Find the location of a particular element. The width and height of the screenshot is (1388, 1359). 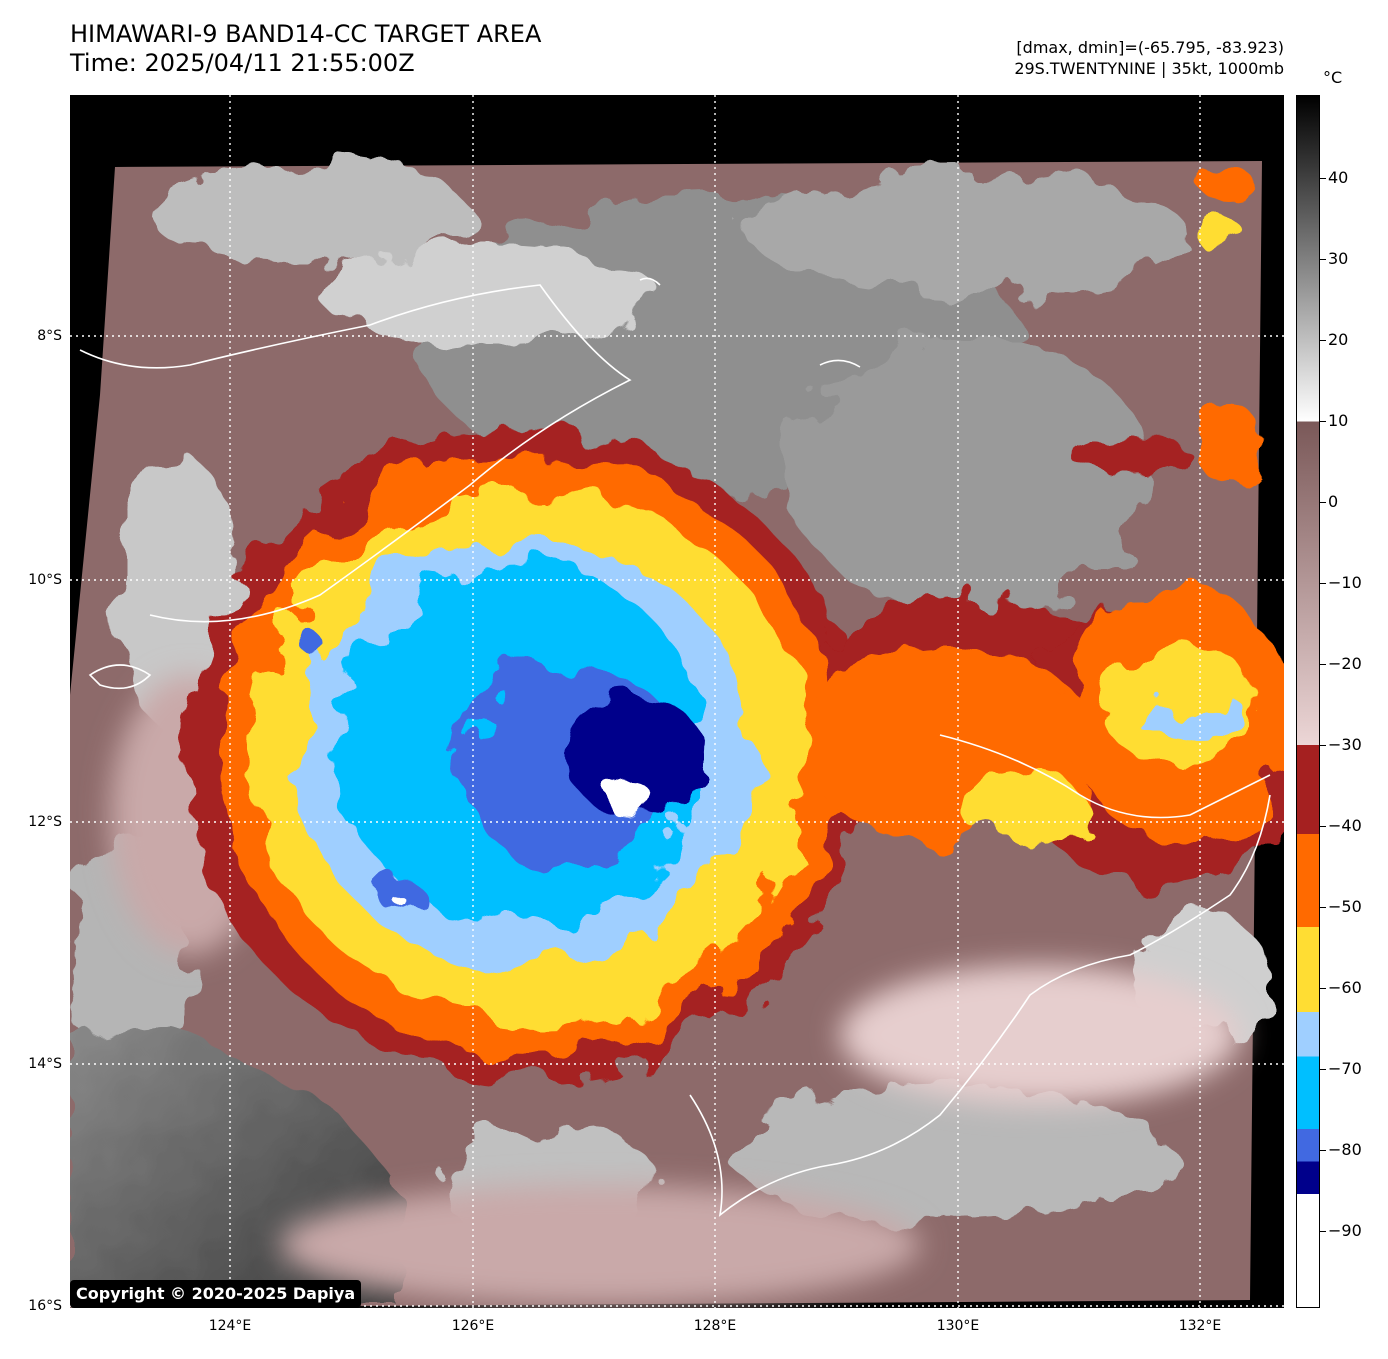

lat-label-14s: 14°S is located at coordinates (45, 1064).